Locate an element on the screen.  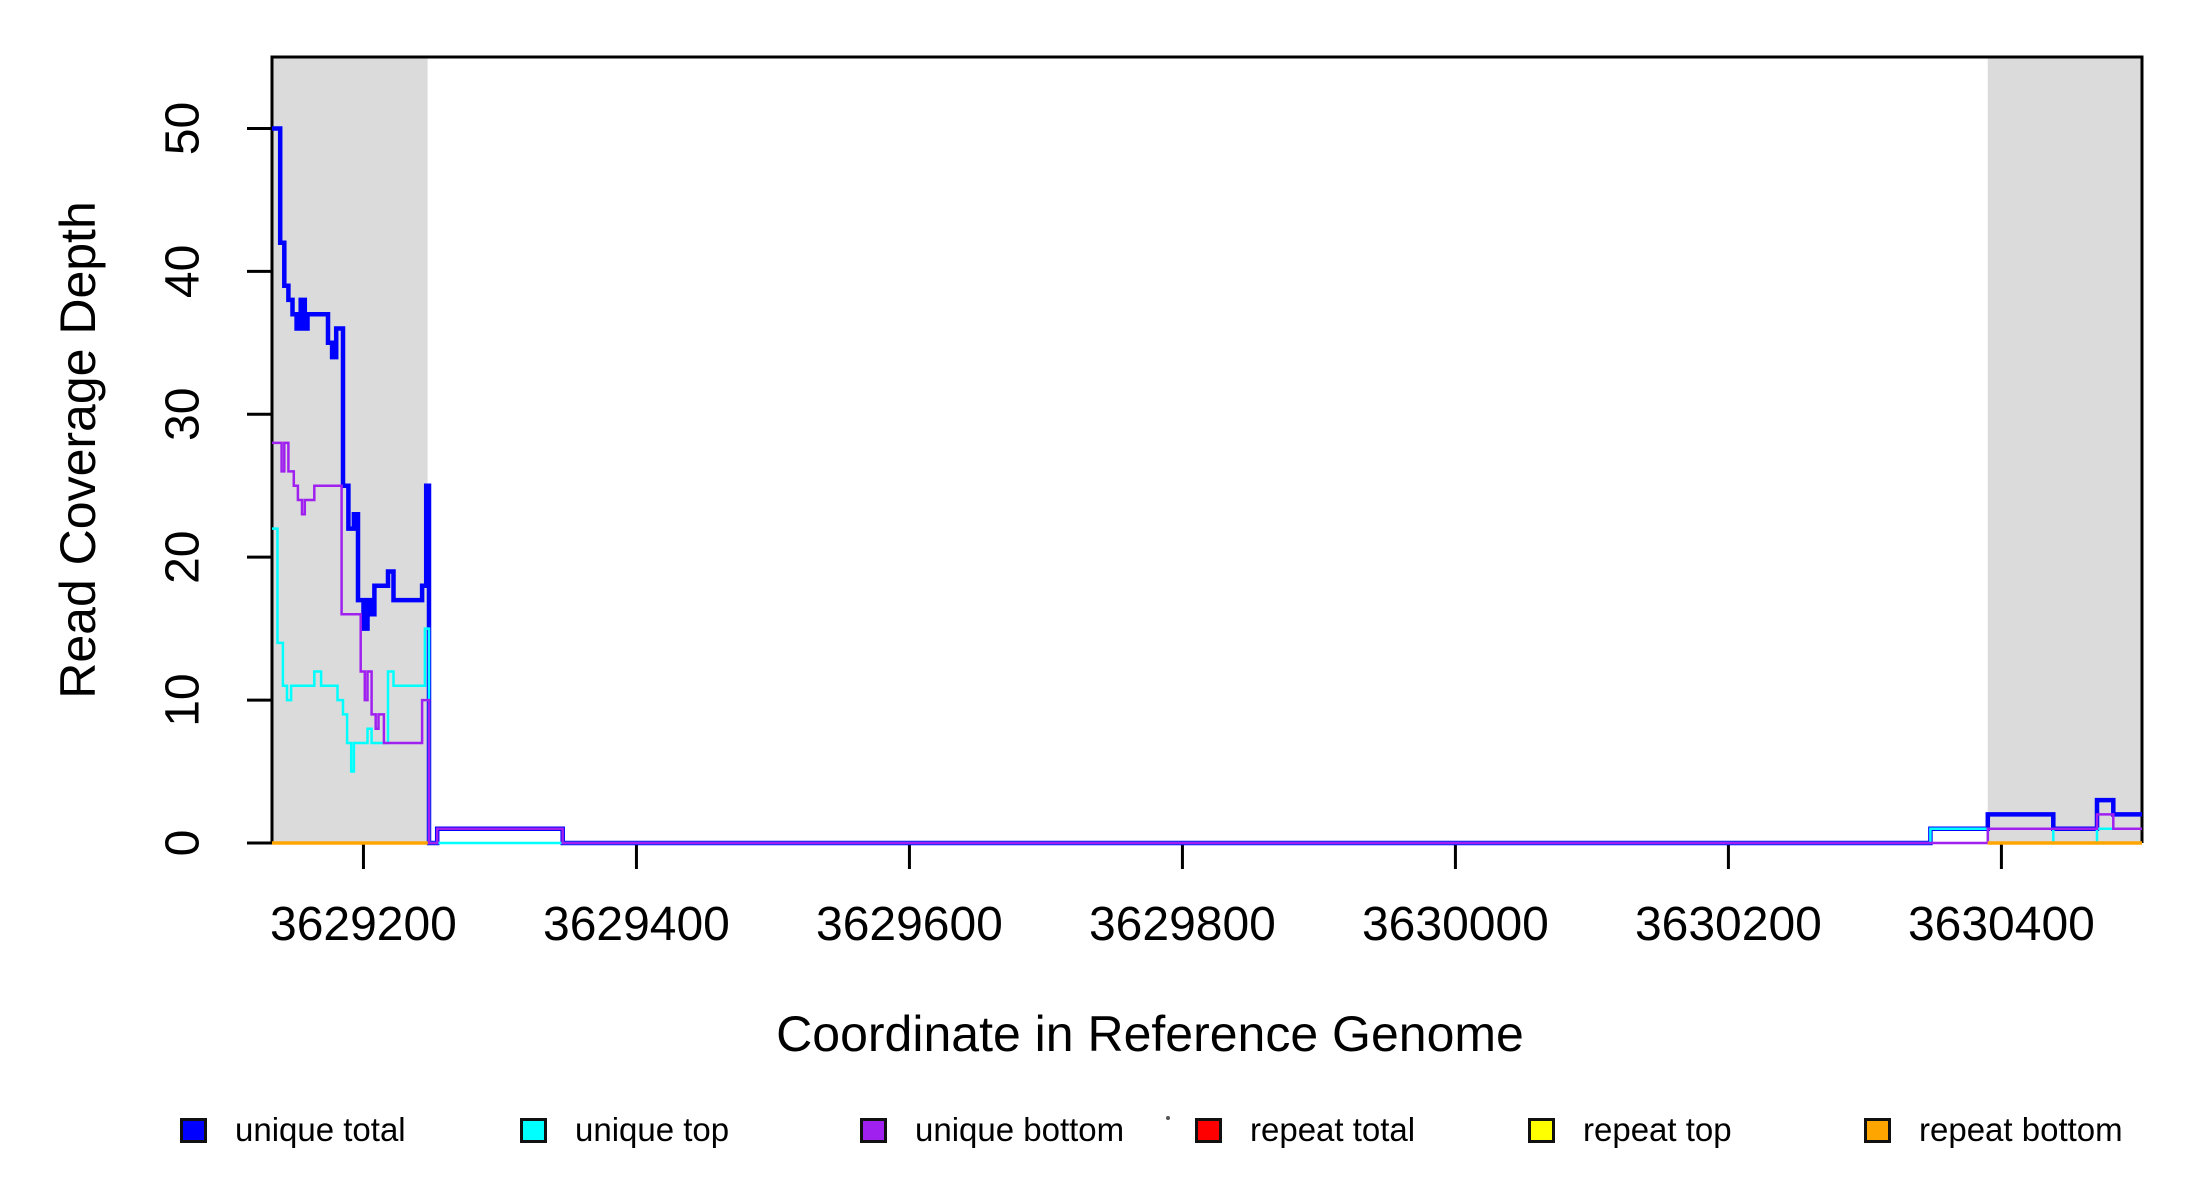
x-tick-label: 3630400 is located at coordinates (2001, 924).